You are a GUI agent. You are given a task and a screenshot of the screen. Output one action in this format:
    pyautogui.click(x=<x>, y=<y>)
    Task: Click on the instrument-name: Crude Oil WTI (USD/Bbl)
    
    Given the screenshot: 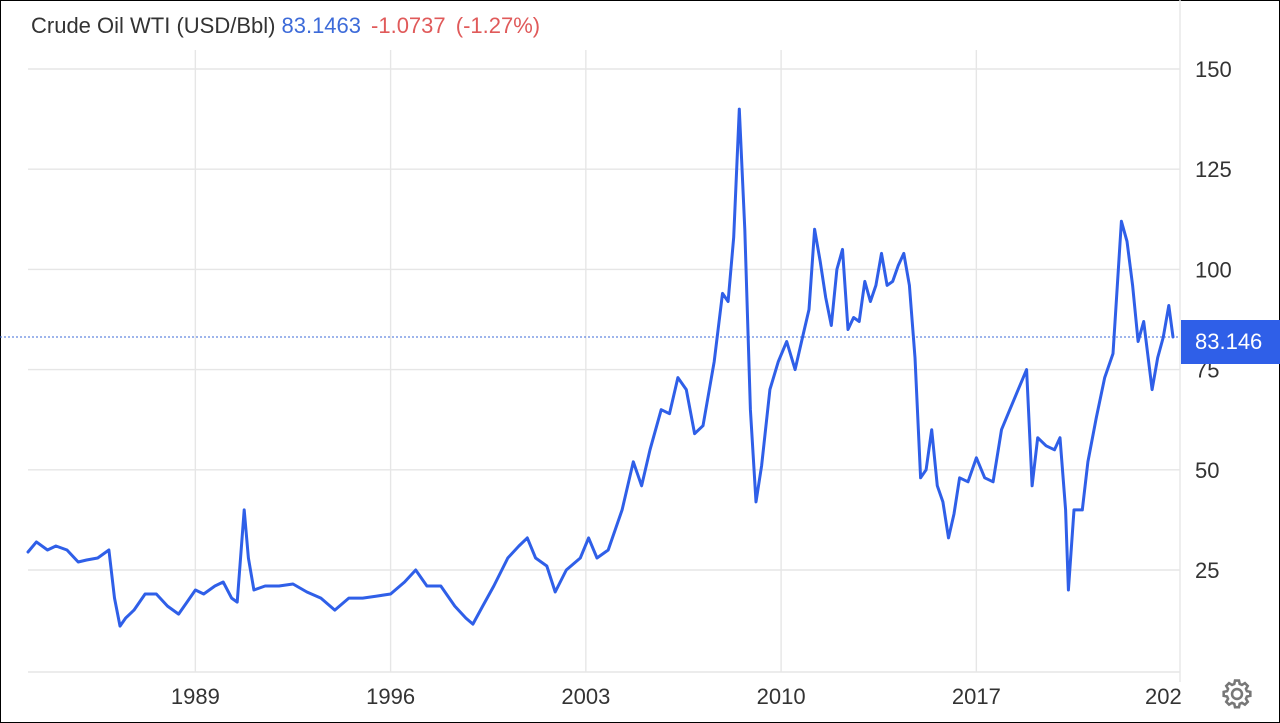 What is the action you would take?
    pyautogui.click(x=153, y=25)
    